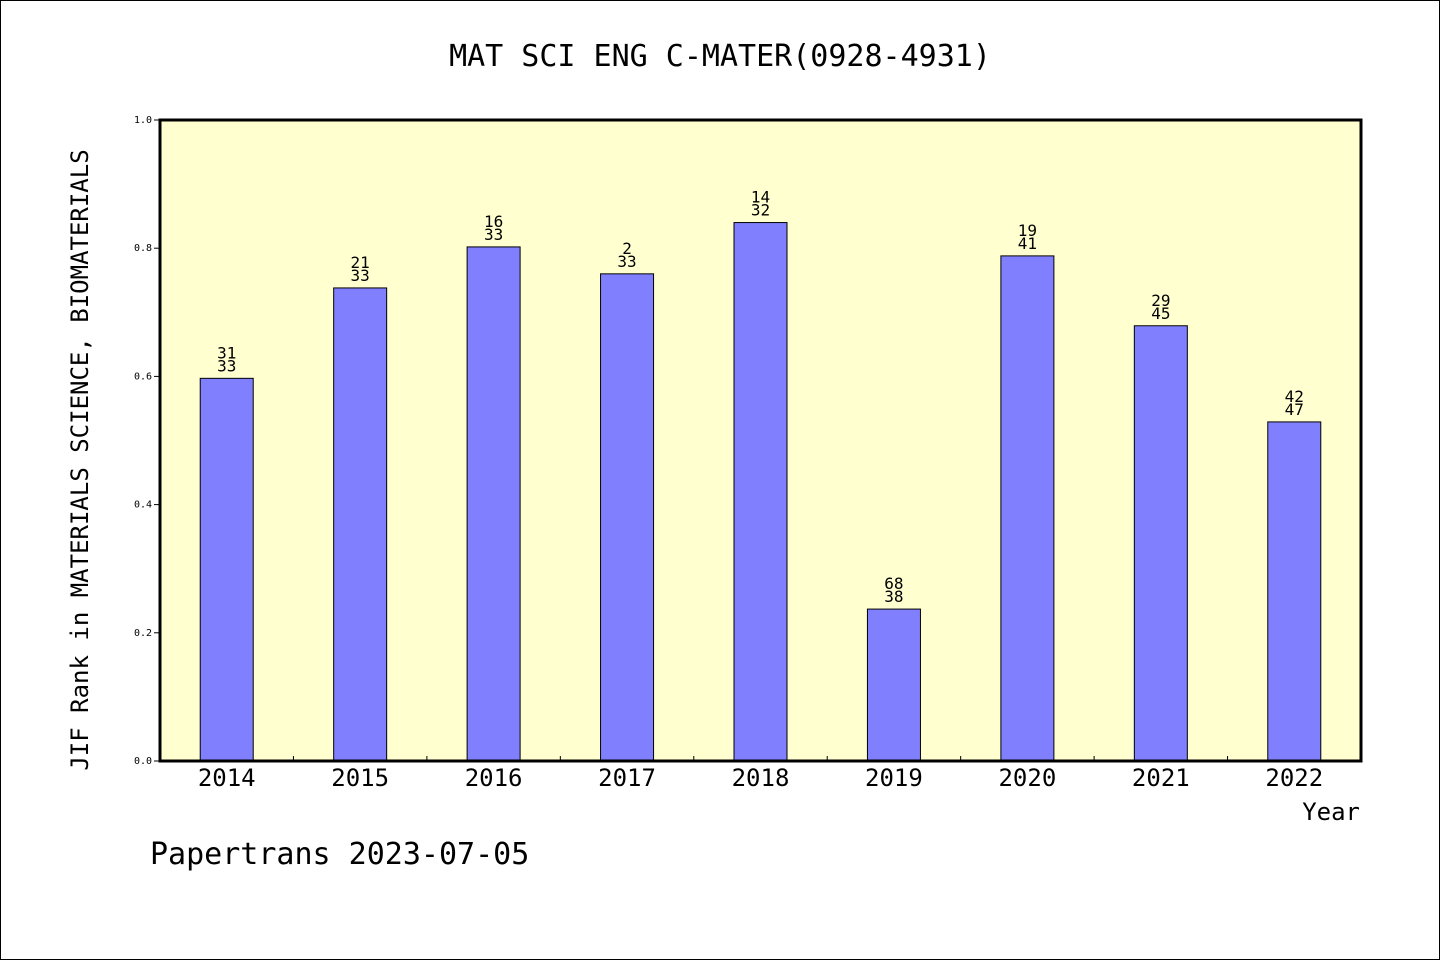 Image resolution: width=1440 pixels, height=960 pixels. Describe the element at coordinates (339, 854) in the screenshot. I see `footer-text: Papertrans 2023-07-05` at that location.